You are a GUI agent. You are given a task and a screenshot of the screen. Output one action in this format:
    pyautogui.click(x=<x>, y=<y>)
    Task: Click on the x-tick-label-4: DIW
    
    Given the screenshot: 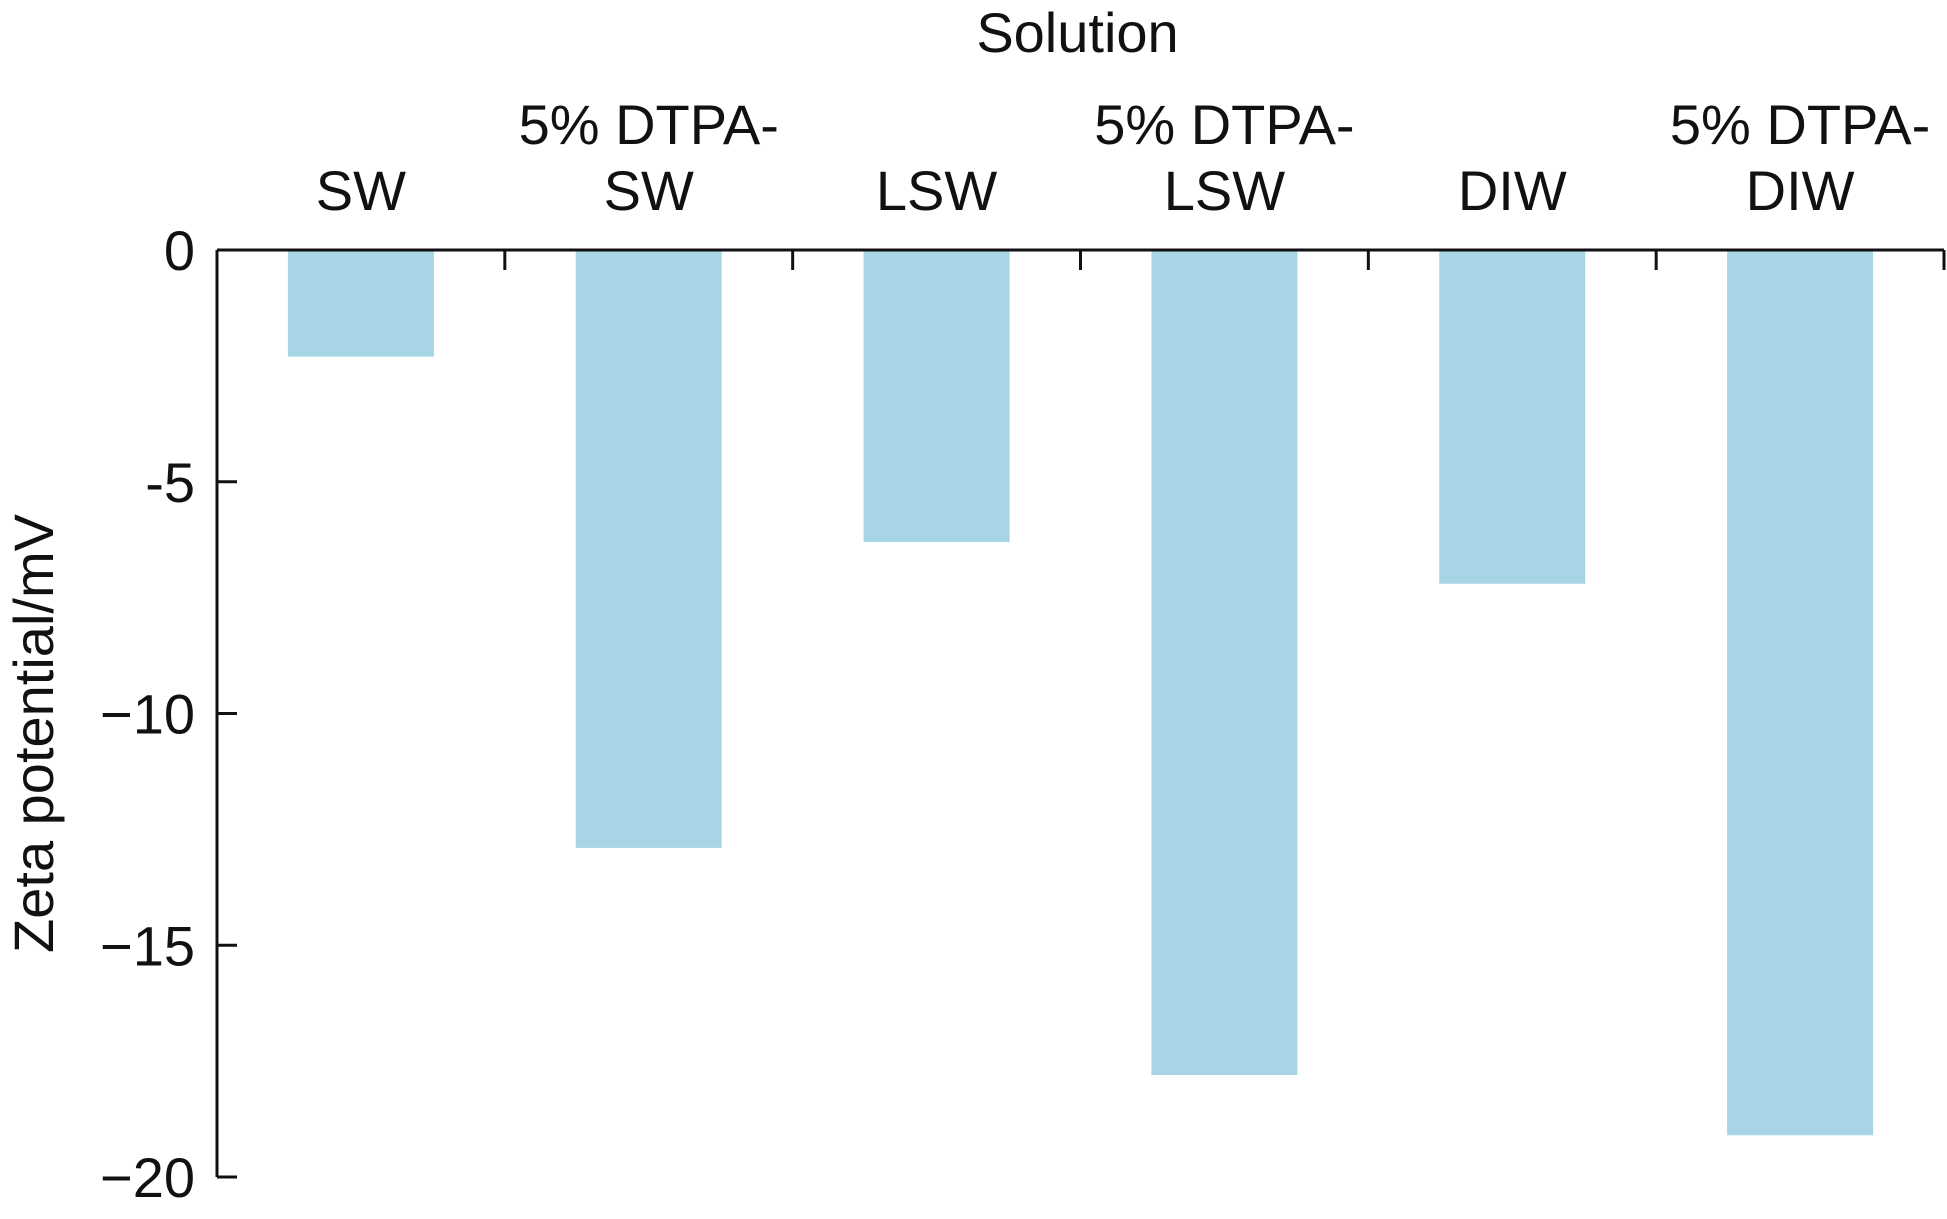 What is the action you would take?
    pyautogui.click(x=1512, y=190)
    